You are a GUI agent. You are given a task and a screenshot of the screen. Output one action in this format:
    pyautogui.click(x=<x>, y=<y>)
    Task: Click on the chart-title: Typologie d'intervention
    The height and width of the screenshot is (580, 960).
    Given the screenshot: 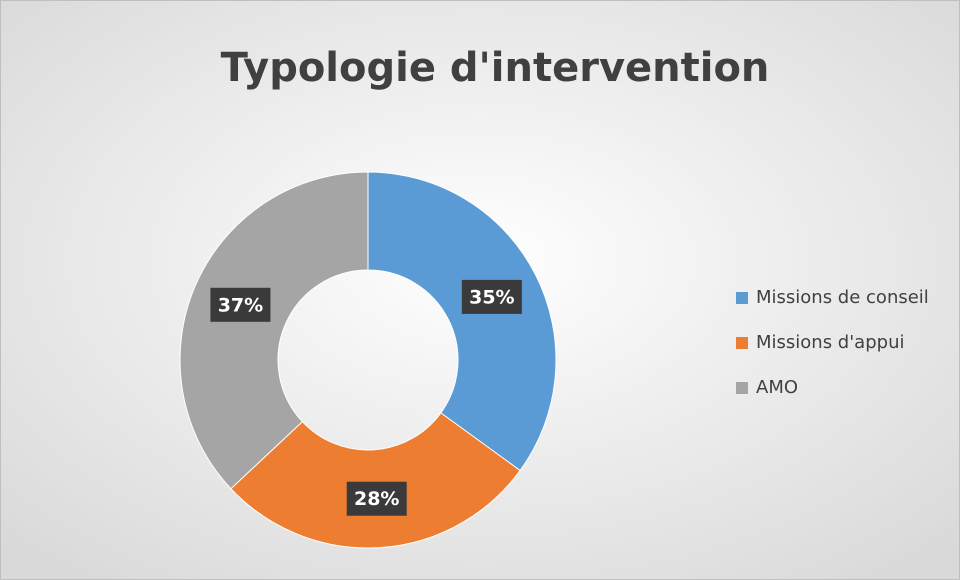 What is the action you would take?
    pyautogui.click(x=495, y=68)
    